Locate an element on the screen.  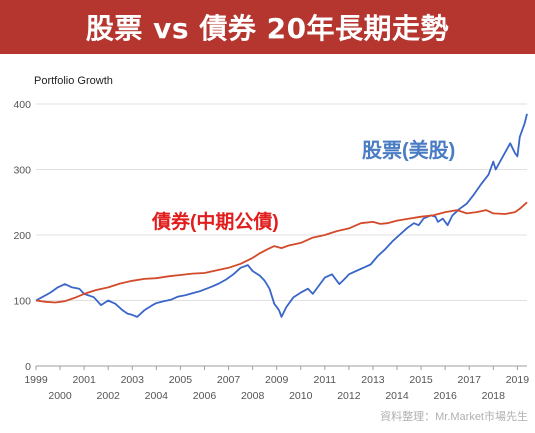
x-tick-label: 2008 is located at coordinates (253, 396).